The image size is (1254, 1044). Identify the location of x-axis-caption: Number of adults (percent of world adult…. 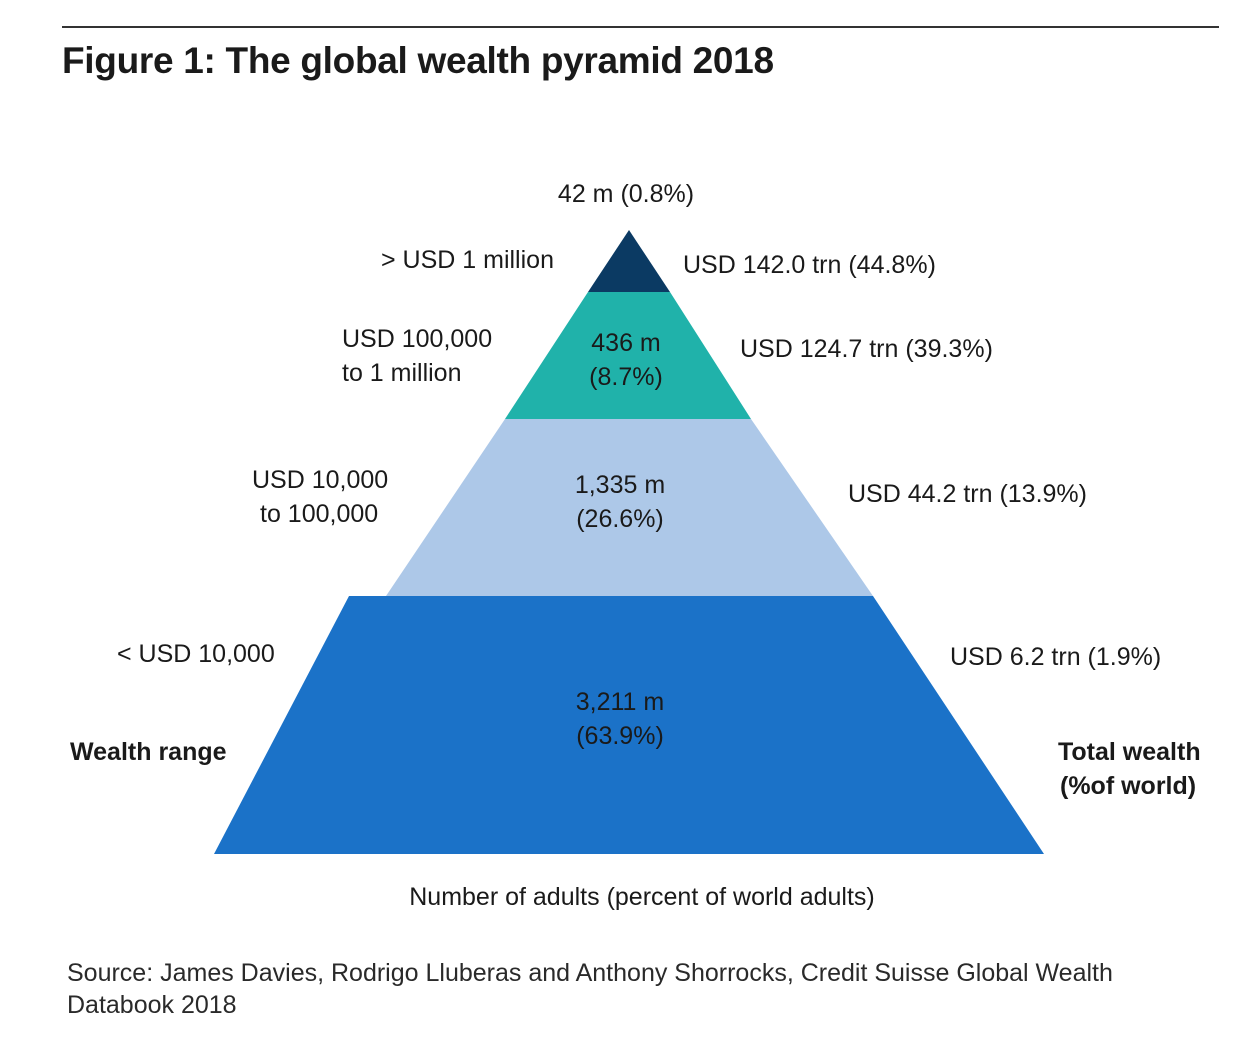
(642, 897).